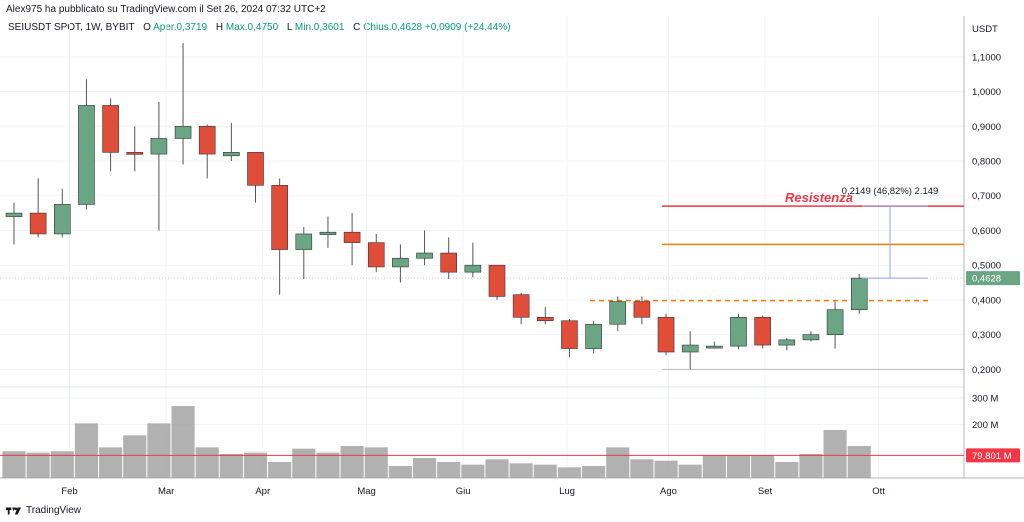 The height and width of the screenshot is (522, 1024). What do you see at coordinates (262, 491) in the screenshot?
I see `time-tick-label: Apr` at bounding box center [262, 491].